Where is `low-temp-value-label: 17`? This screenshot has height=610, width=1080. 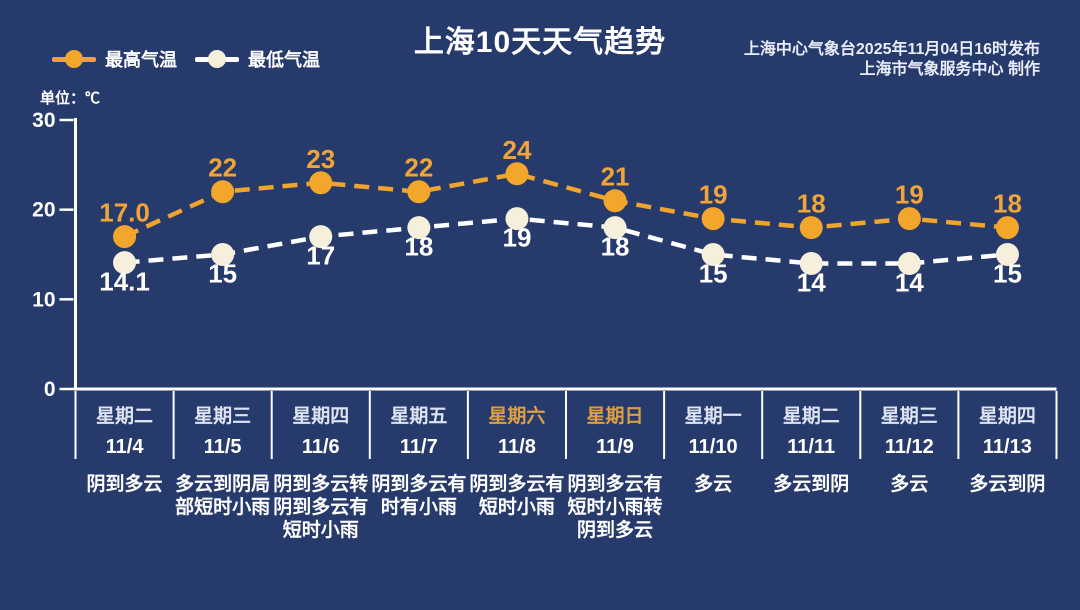
low-temp-value-label: 17 is located at coordinates (320, 256).